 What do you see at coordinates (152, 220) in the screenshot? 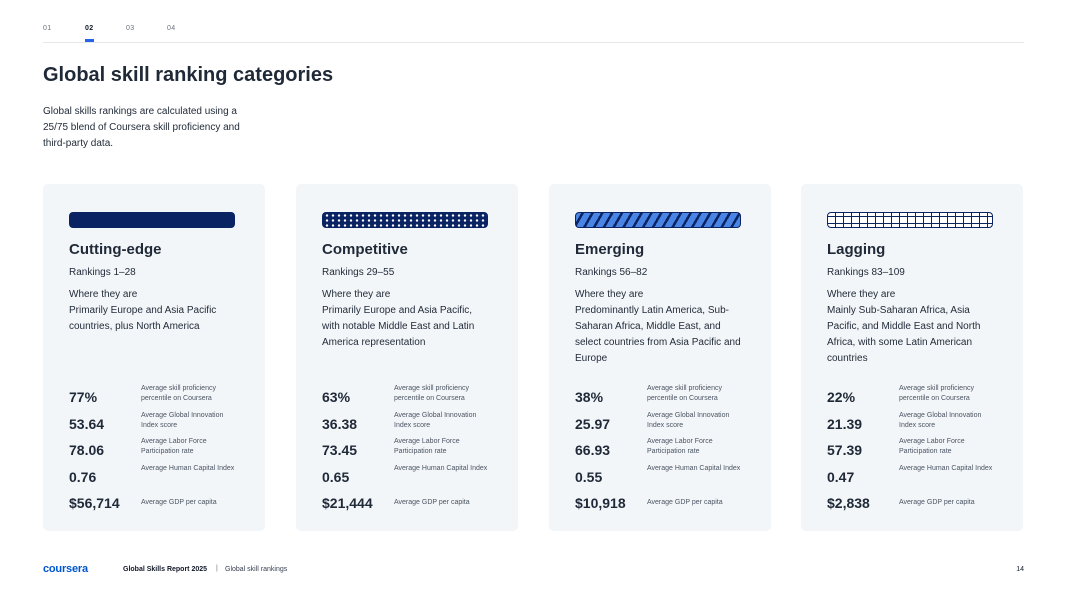
I see `pattern-bar-solid` at bounding box center [152, 220].